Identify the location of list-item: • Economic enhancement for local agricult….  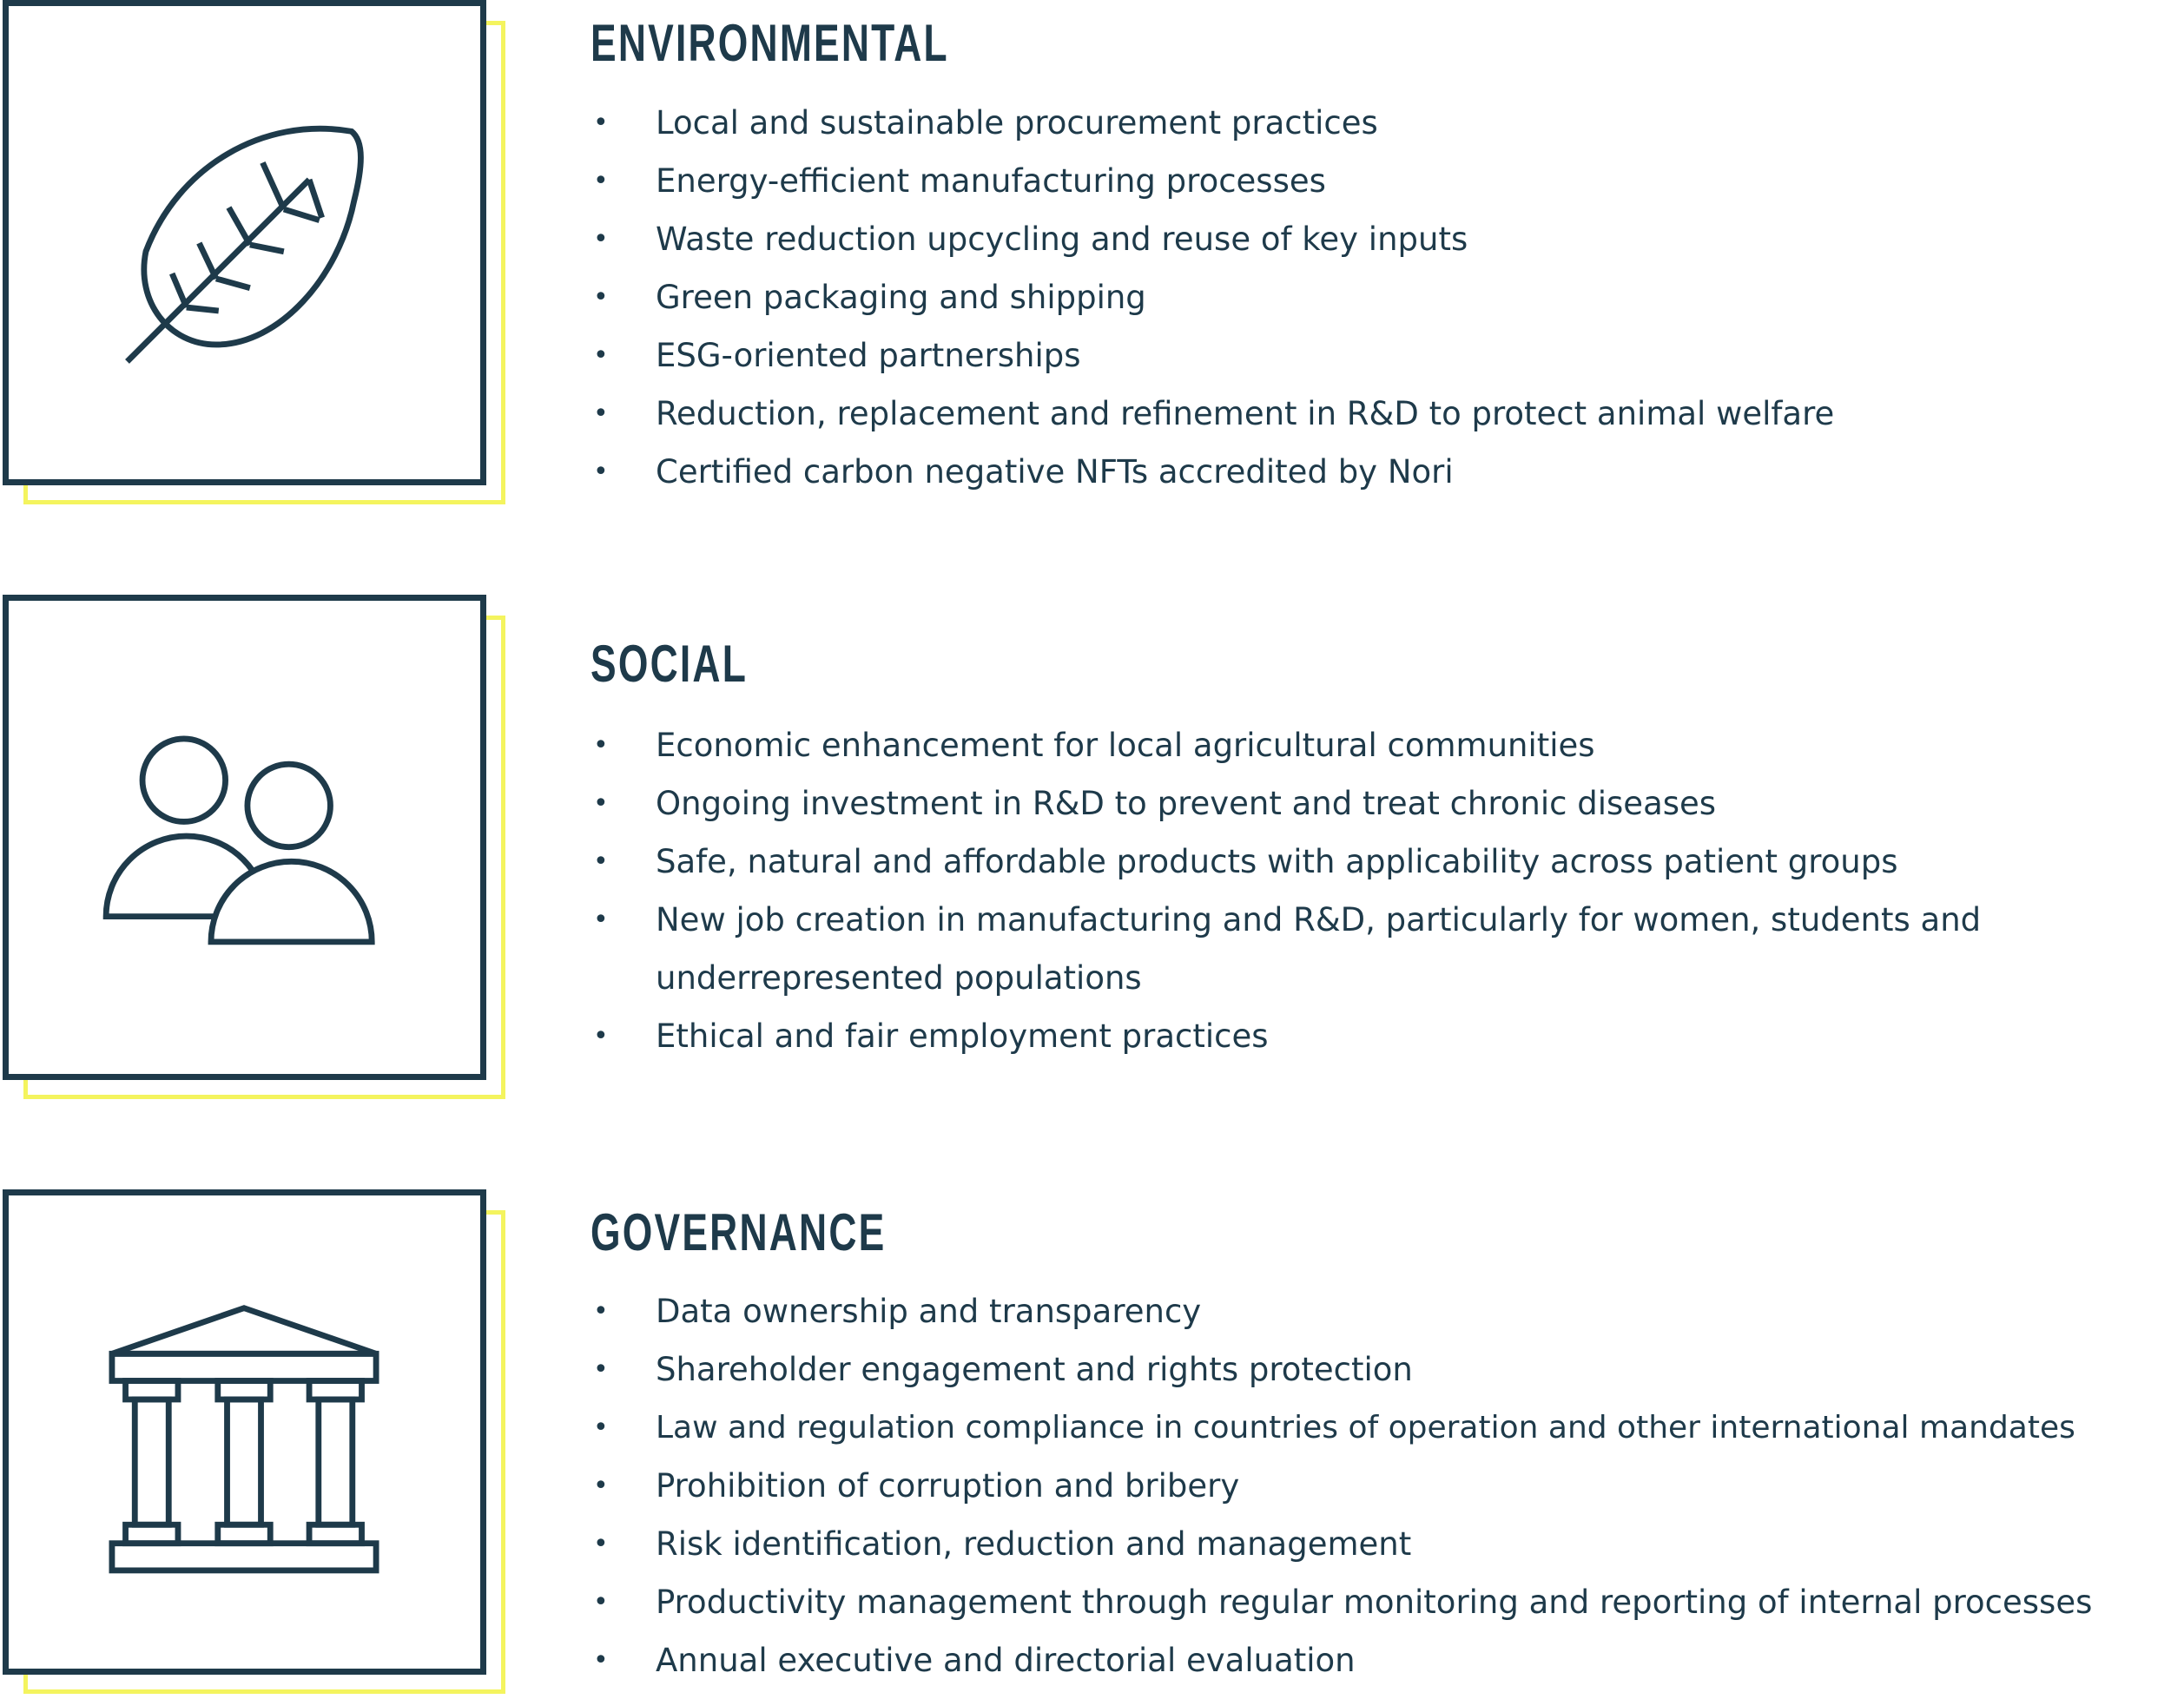
(1385, 745).